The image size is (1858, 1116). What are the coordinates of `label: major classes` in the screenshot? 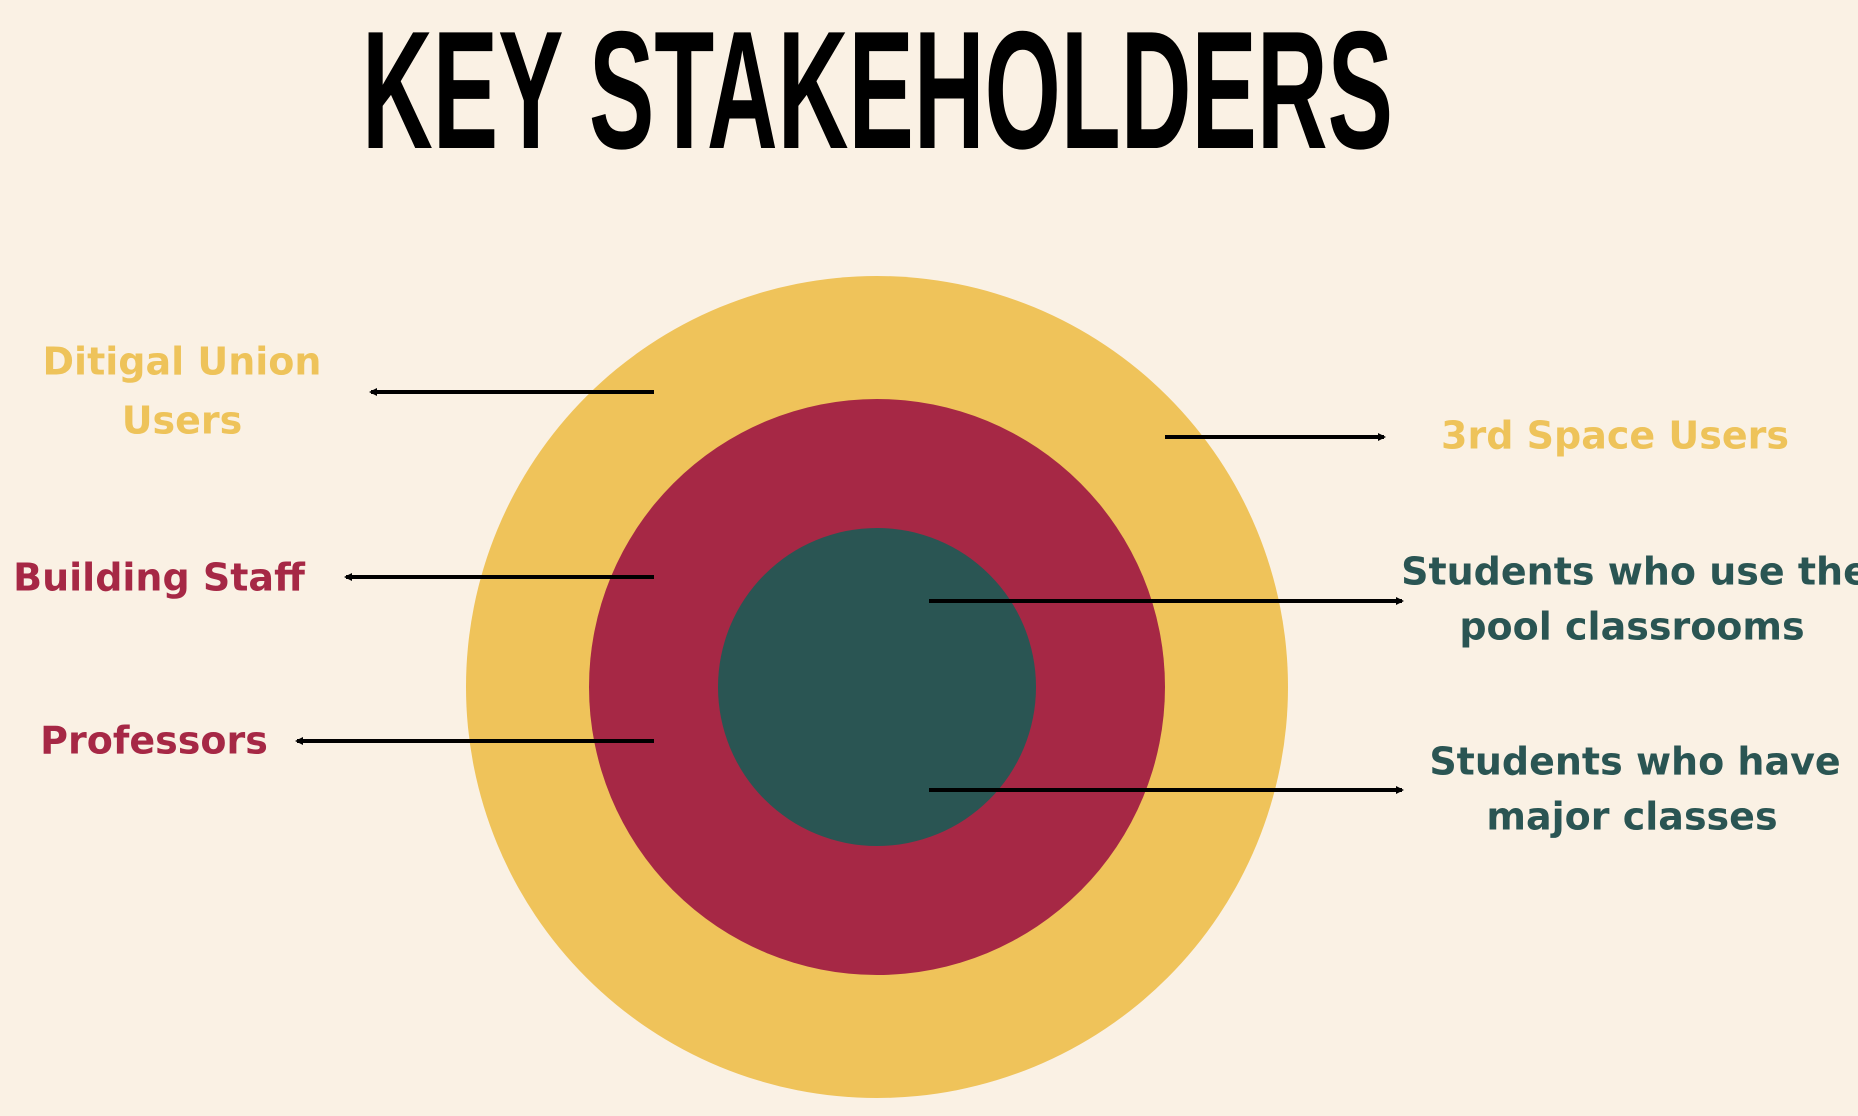 It's located at (1631, 817).